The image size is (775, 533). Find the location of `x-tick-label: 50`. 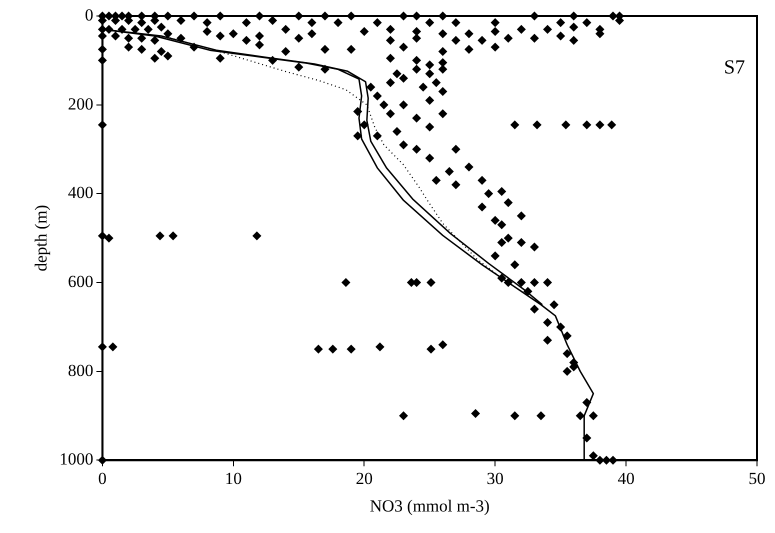

x-tick-label: 50 is located at coordinates (757, 478).